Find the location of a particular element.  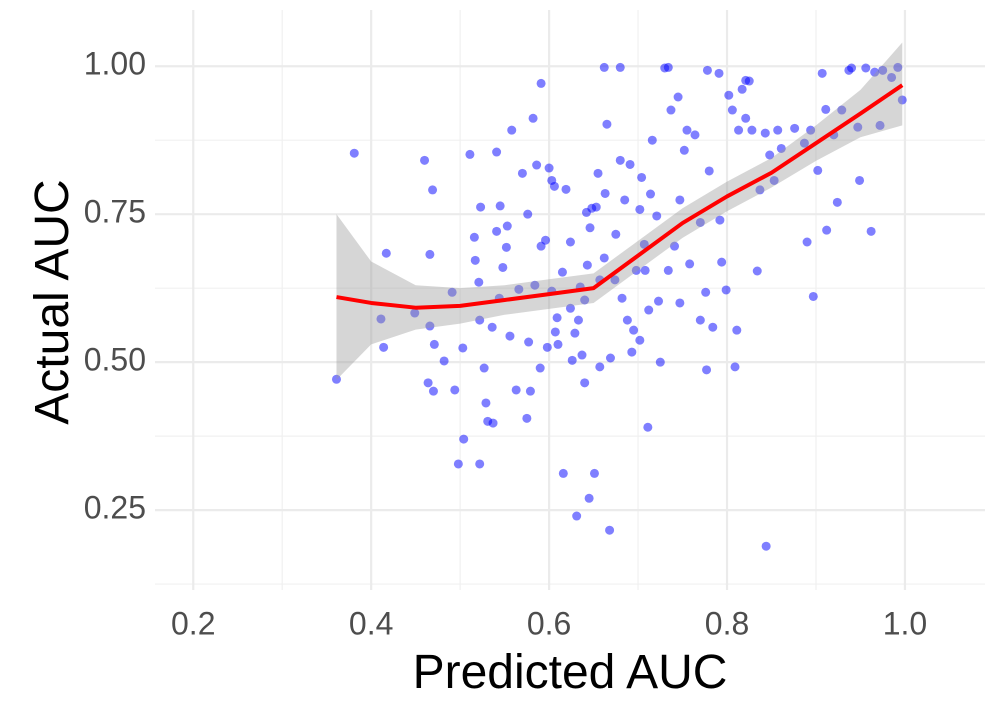

y-tick-label: 1.00 is located at coordinates (115, 64).